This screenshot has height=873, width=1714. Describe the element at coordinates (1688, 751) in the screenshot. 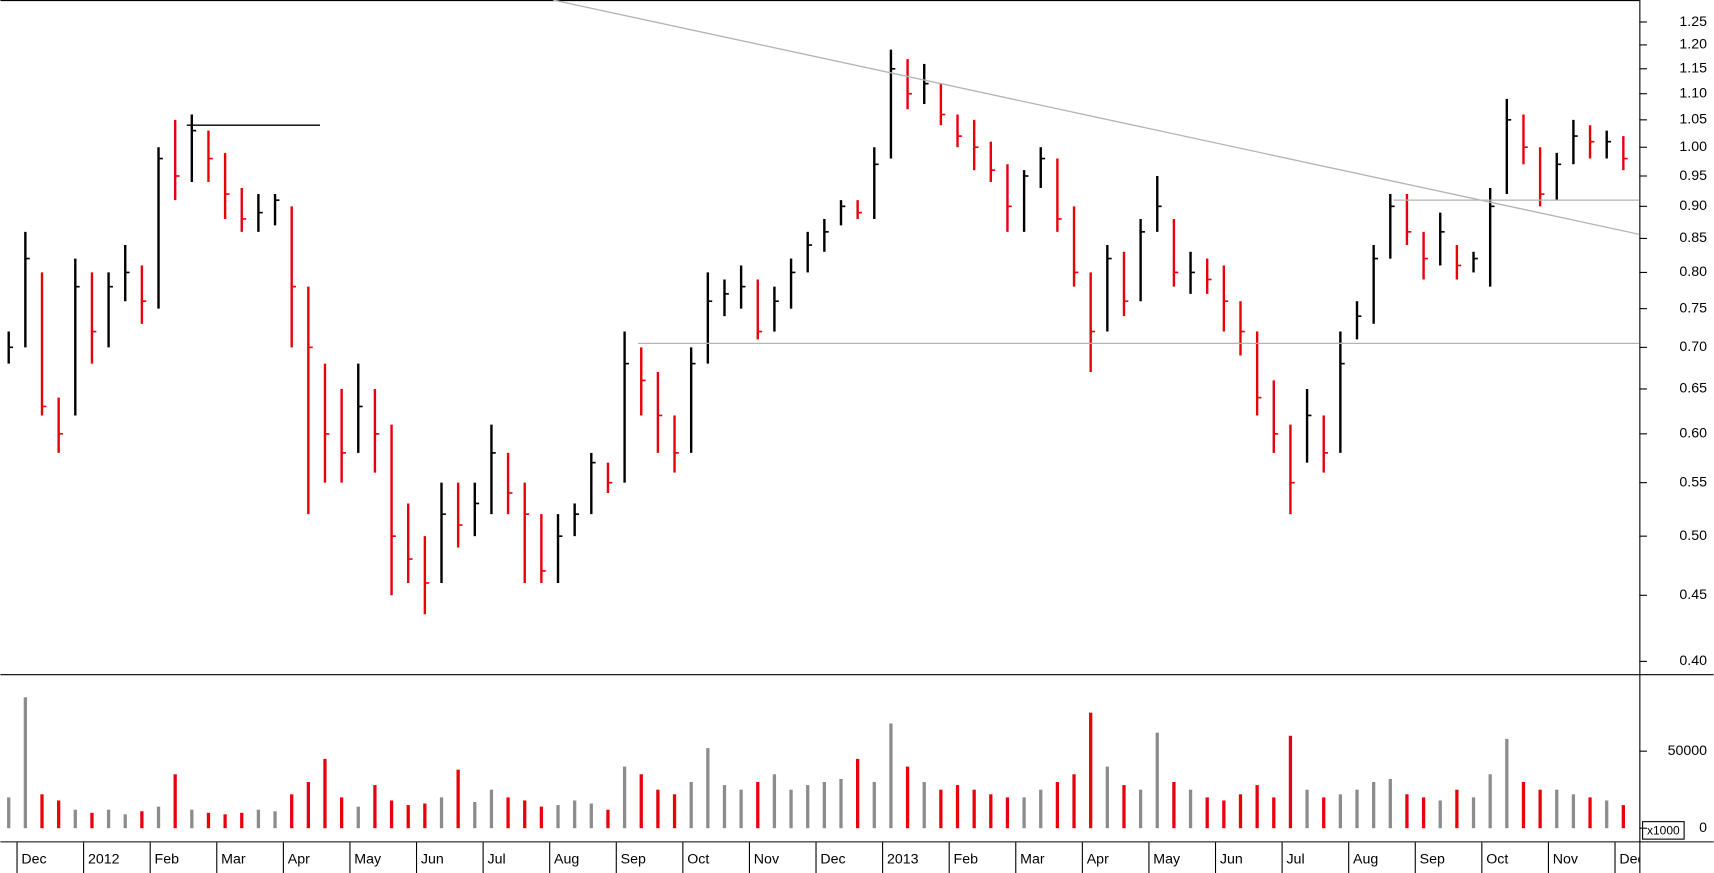

I see `y-tick-label: 50000` at that location.